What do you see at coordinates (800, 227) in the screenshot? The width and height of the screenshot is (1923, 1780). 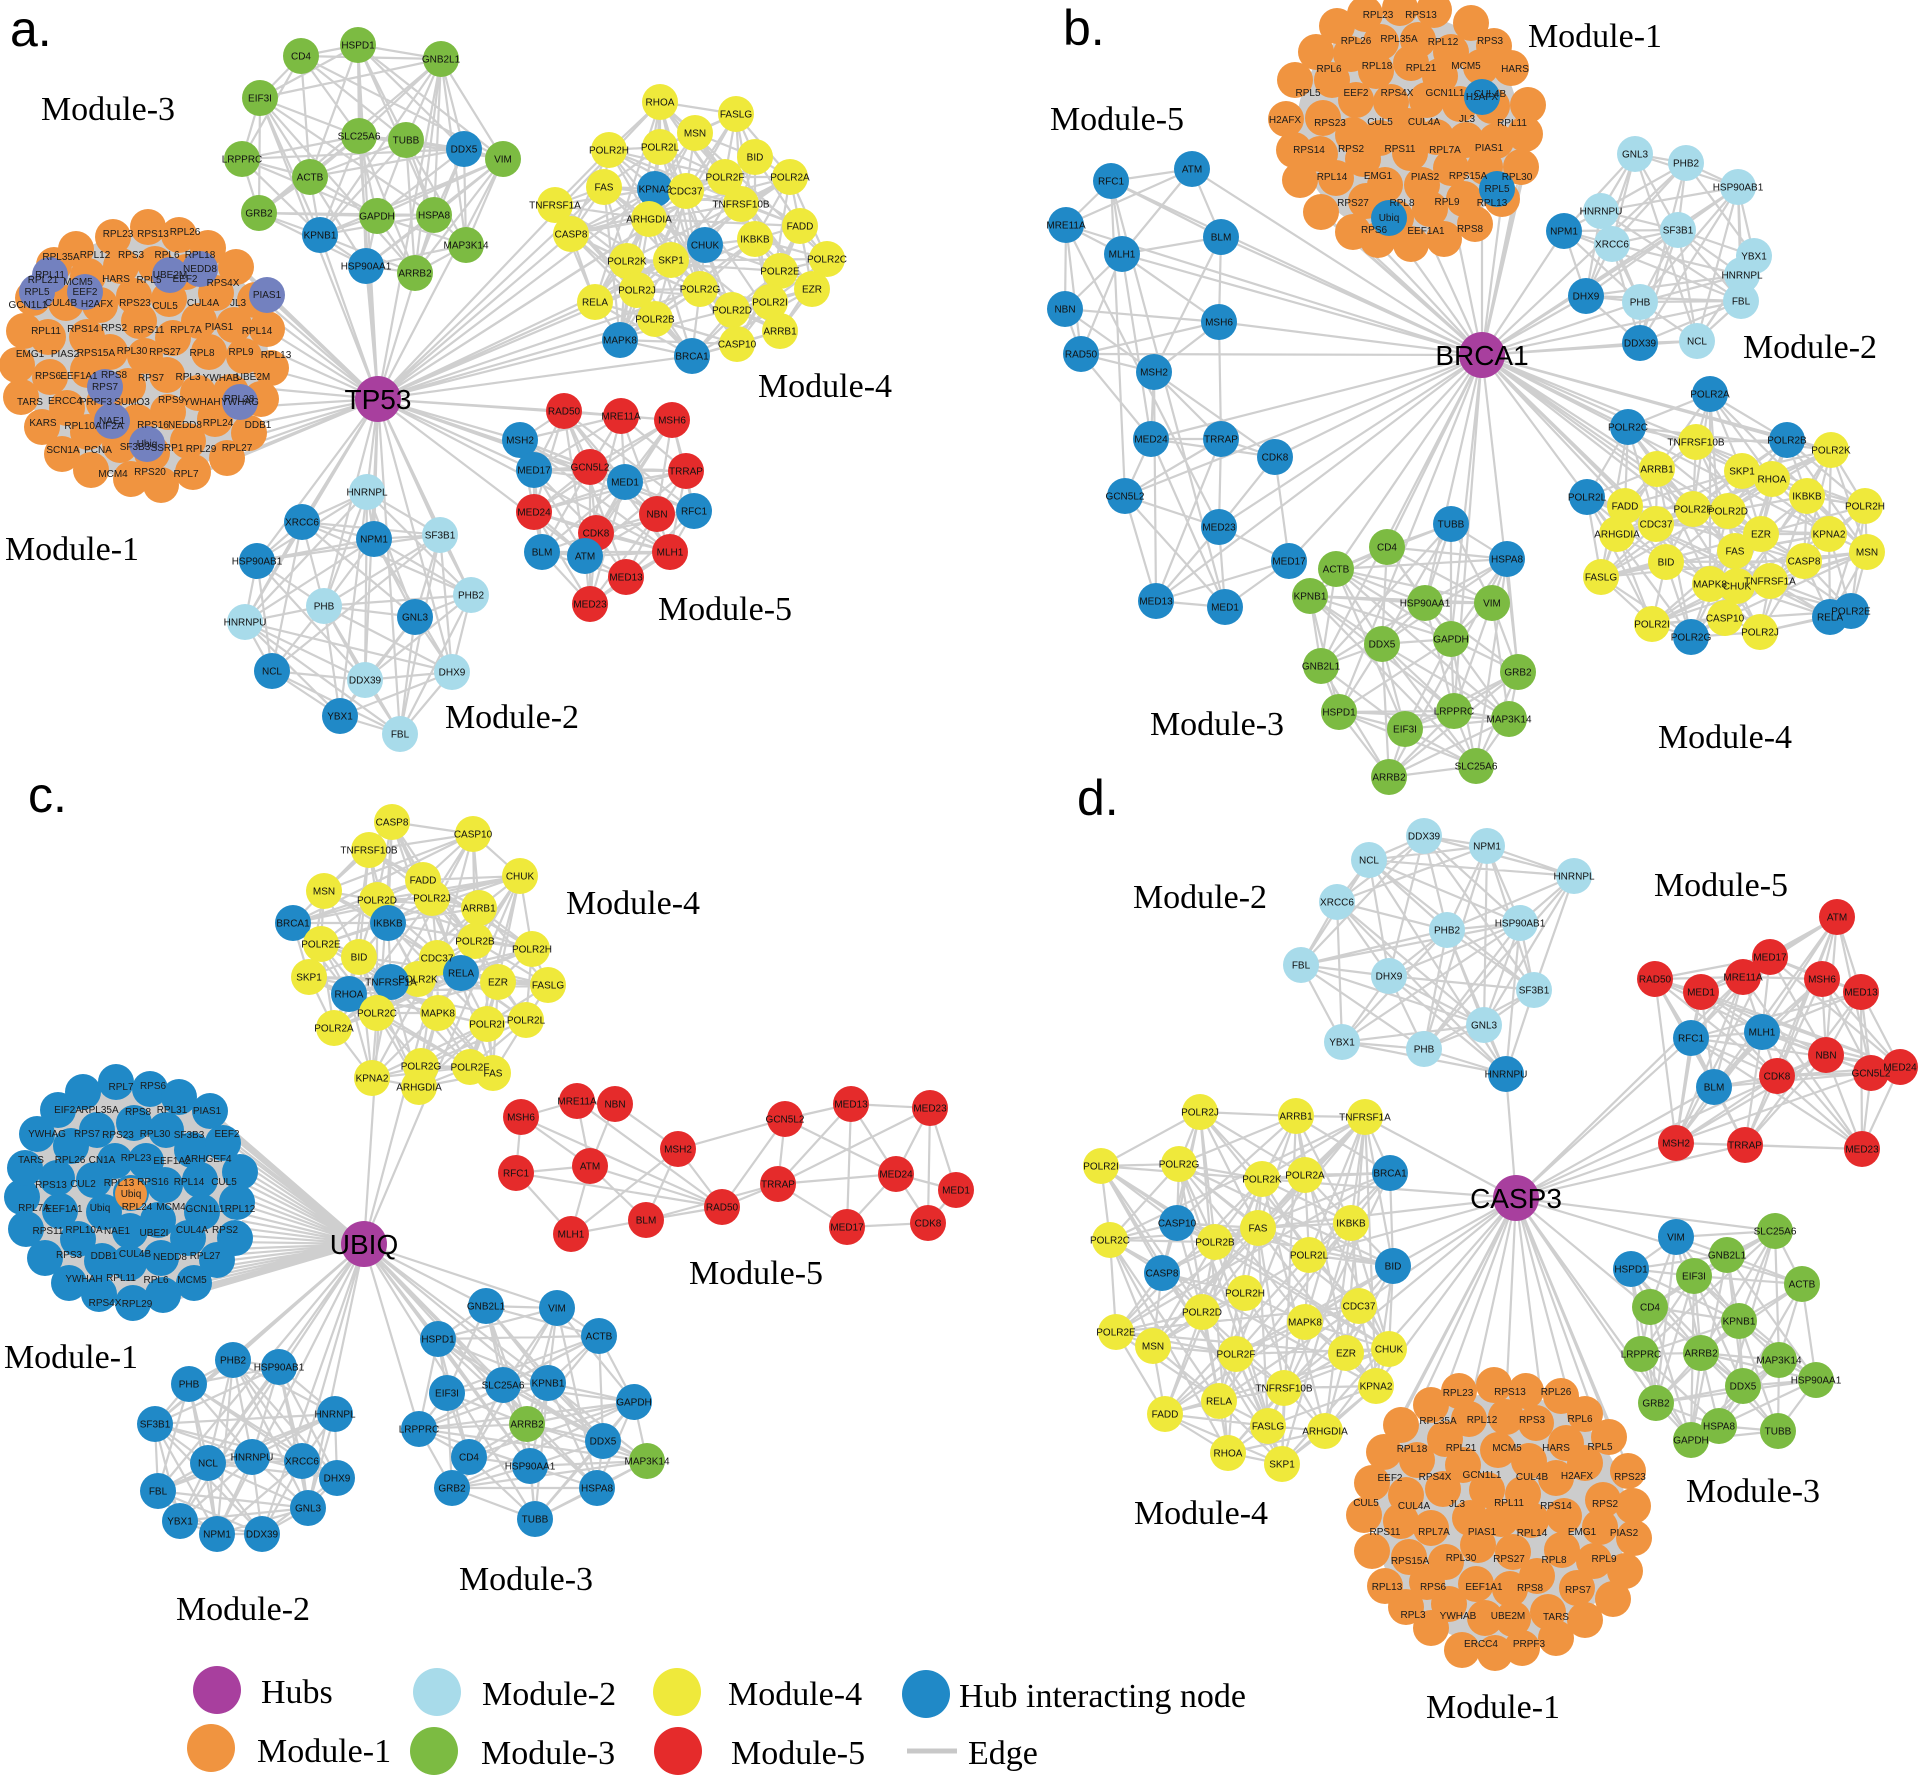 I see `svg-text: FADD` at bounding box center [800, 227].